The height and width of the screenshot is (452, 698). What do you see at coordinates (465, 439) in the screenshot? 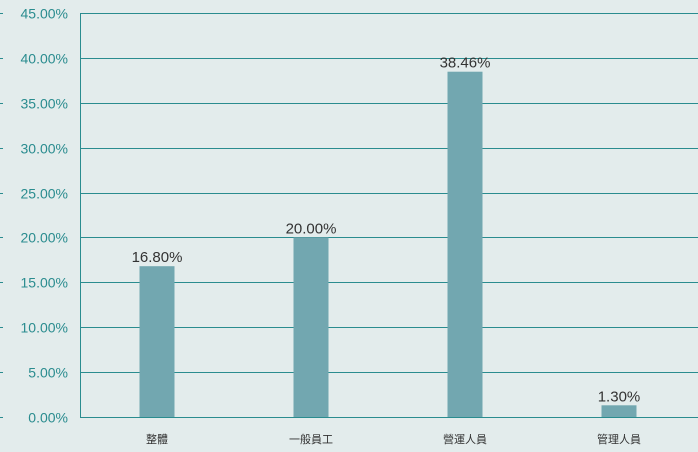
I see `x-tick-label: 營運人員` at bounding box center [465, 439].